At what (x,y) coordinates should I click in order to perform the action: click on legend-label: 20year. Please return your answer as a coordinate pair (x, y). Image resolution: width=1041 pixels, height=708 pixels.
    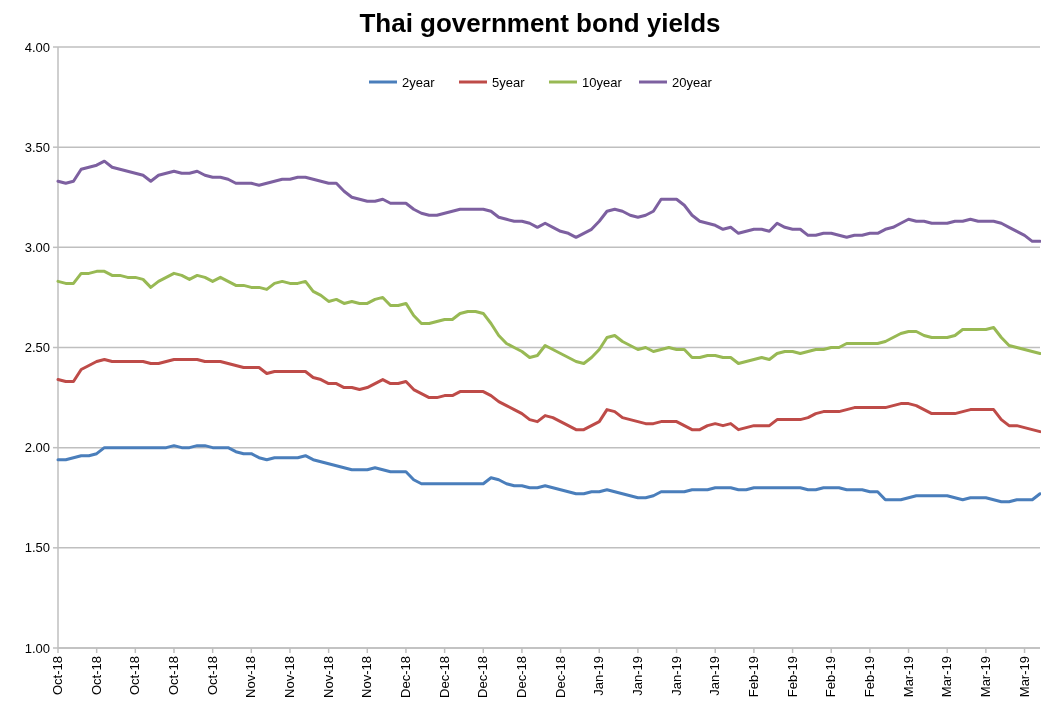
    Looking at the image, I should click on (692, 82).